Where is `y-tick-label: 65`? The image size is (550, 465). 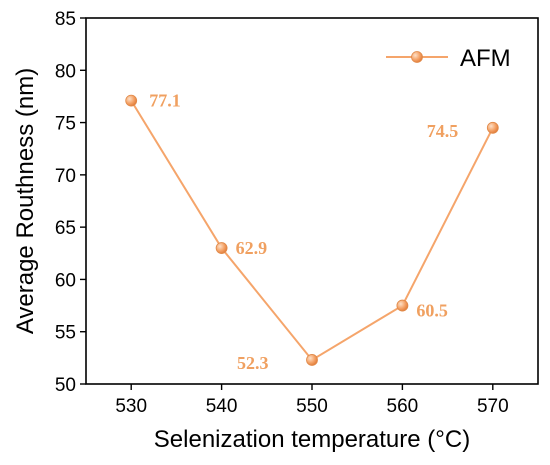
y-tick-label: 65 is located at coordinates (65, 228).